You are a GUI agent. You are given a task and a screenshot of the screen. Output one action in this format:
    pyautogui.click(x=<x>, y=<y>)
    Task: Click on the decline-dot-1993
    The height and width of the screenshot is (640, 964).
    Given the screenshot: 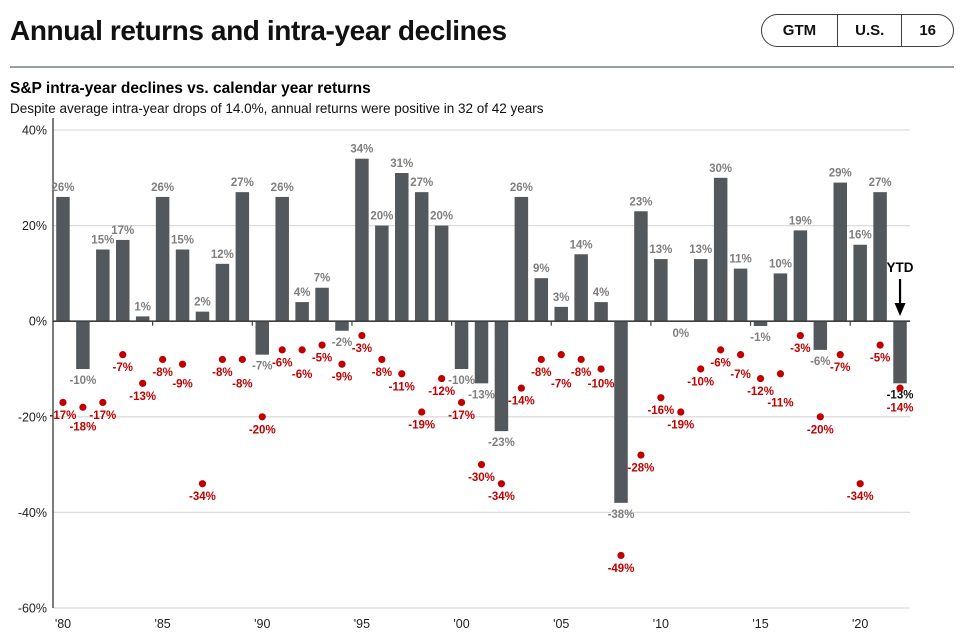 What is the action you would take?
    pyautogui.click(x=322, y=345)
    